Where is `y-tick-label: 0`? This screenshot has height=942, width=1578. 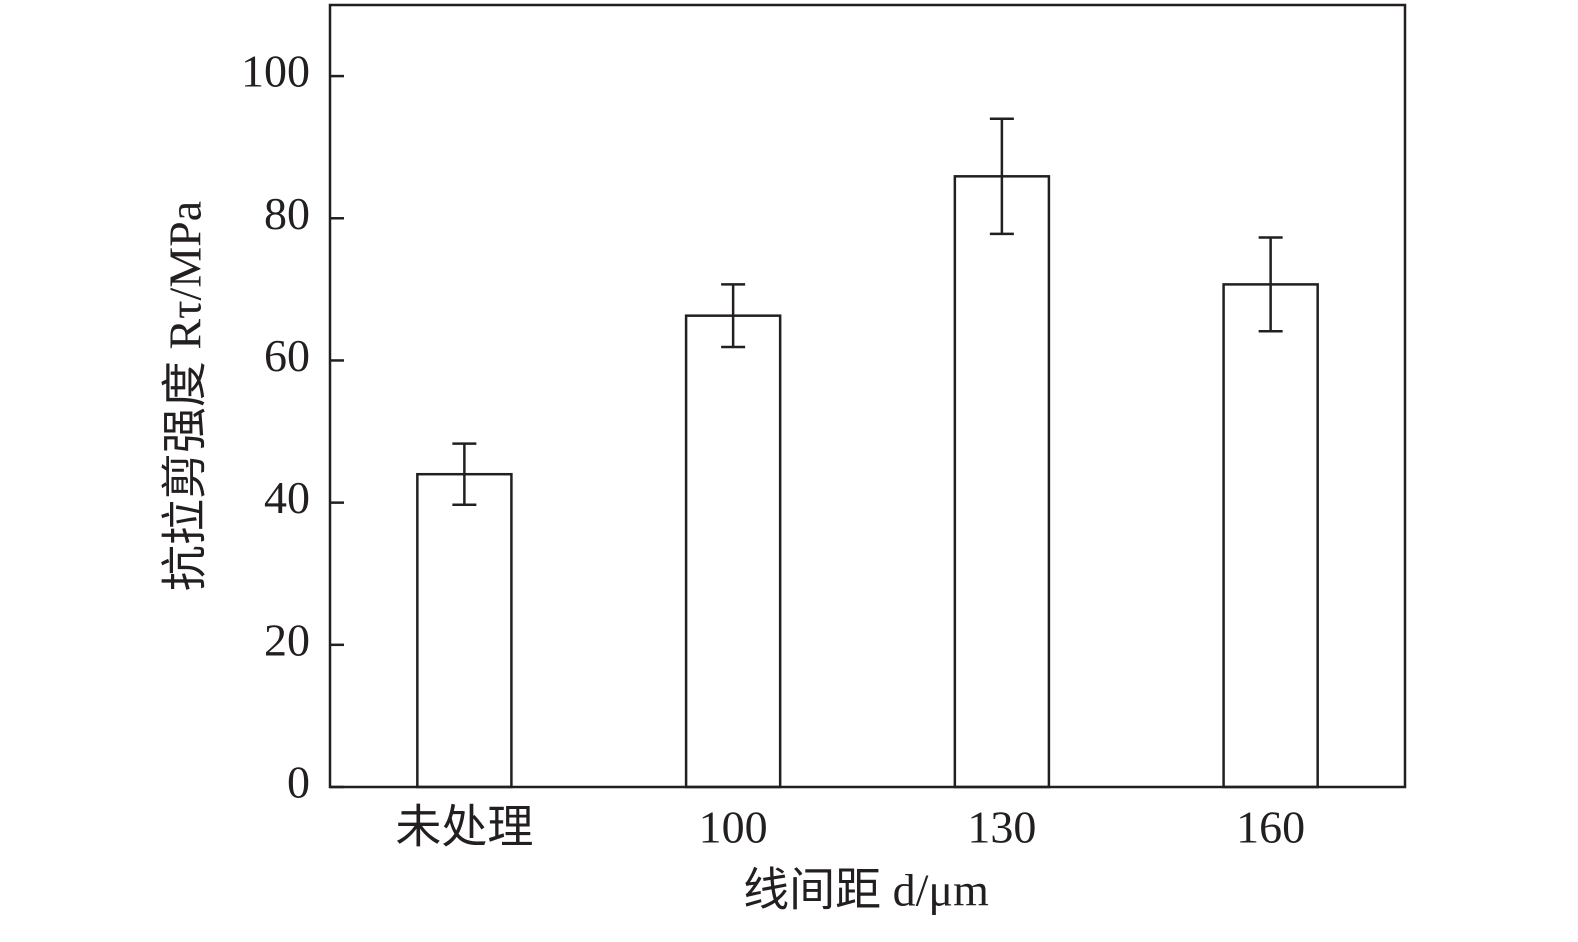
y-tick-label: 0 is located at coordinates (298, 782).